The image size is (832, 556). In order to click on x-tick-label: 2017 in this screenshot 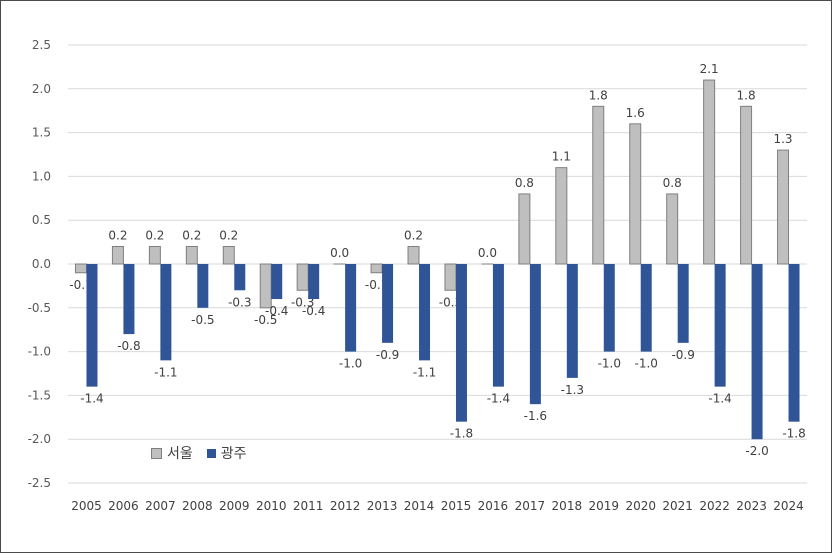, I will do `click(530, 506)`.